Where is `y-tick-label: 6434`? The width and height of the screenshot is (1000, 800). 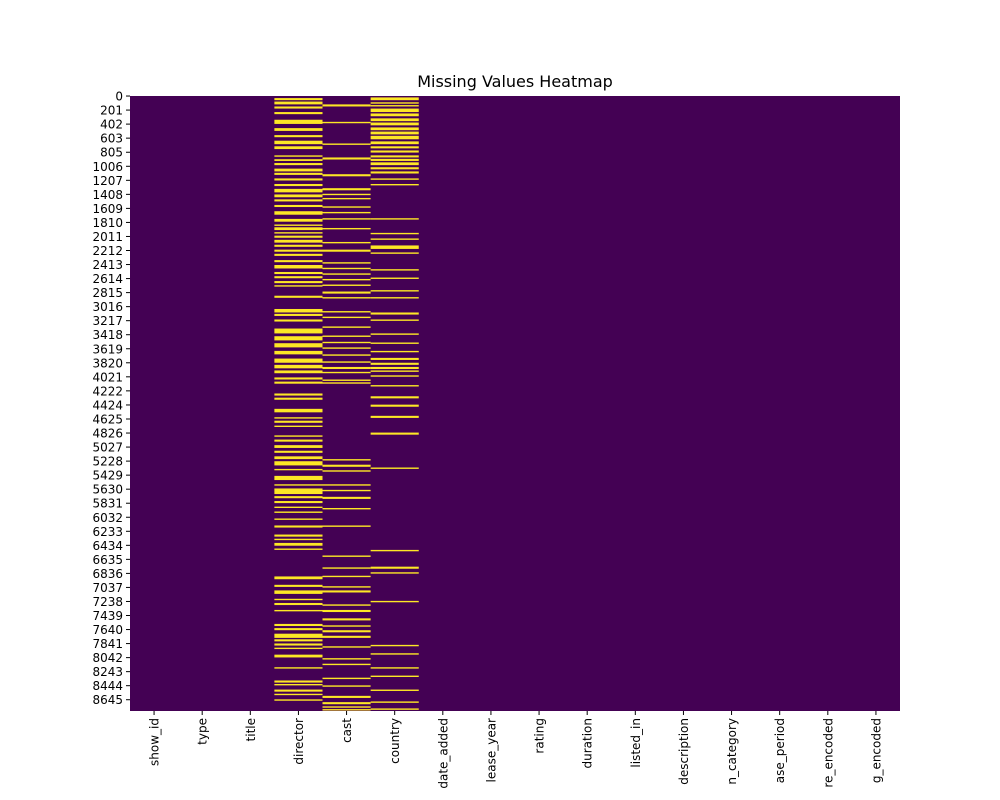
y-tick-label: 6434 is located at coordinates (107, 546).